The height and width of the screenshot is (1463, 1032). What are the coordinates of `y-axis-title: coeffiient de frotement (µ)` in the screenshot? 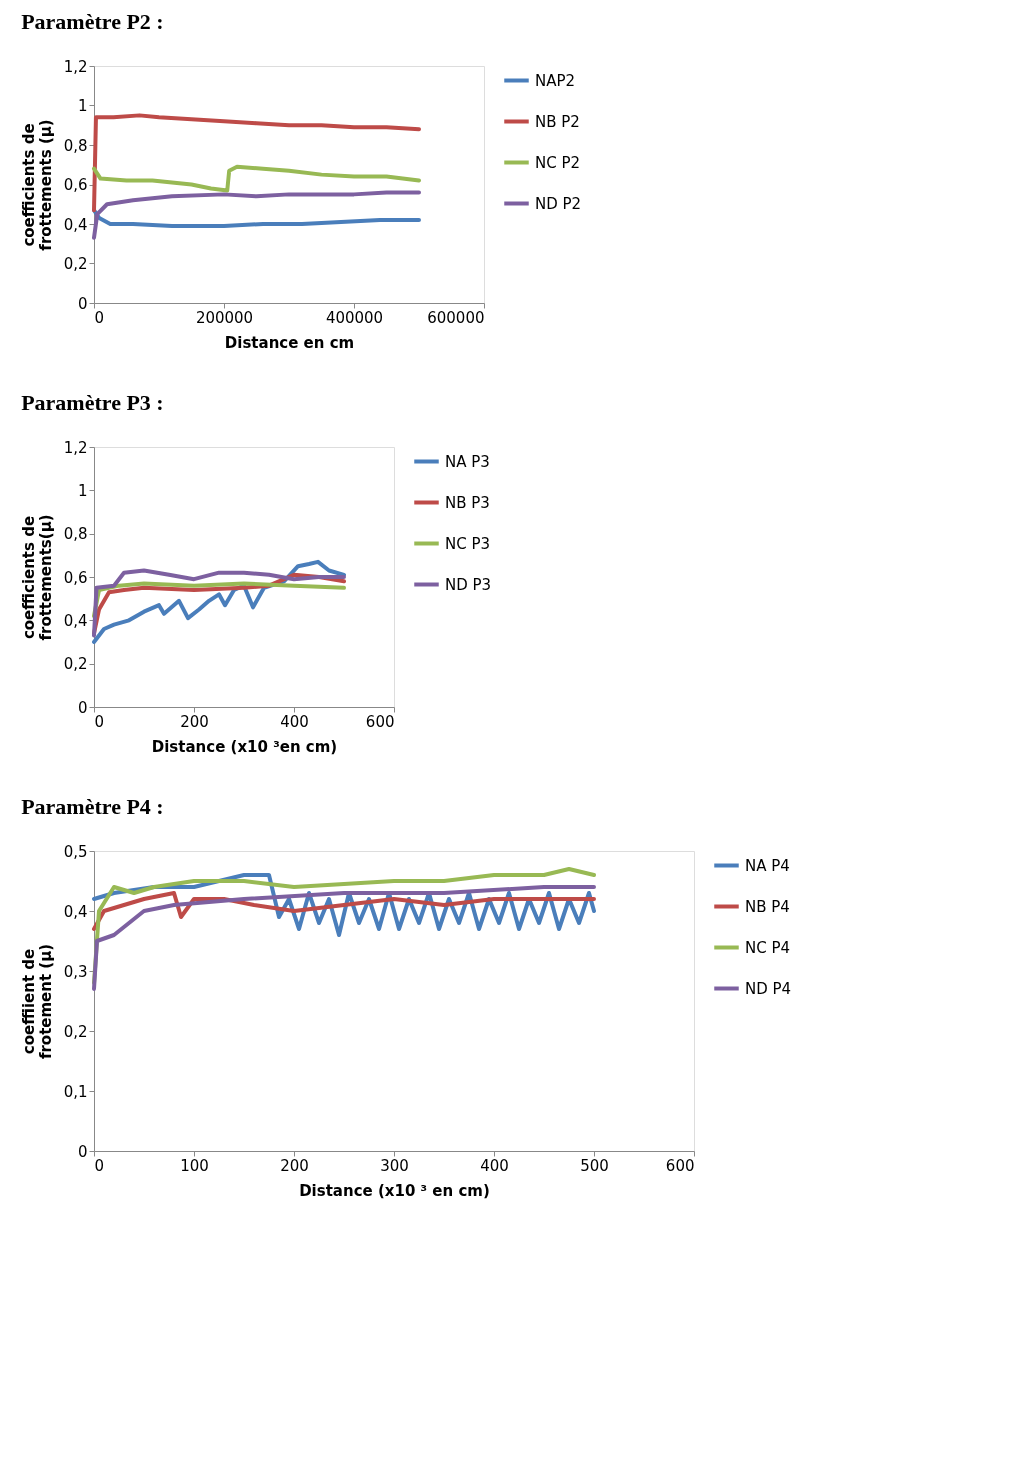 It's located at (37, 1001).